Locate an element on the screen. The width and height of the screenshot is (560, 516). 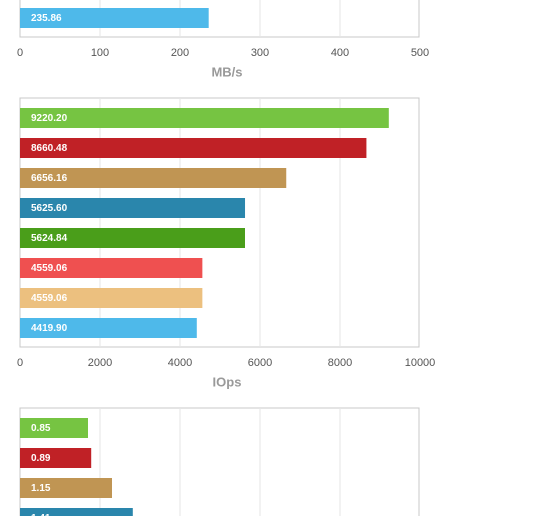
value-label: 9220.20 is located at coordinates (49, 118).